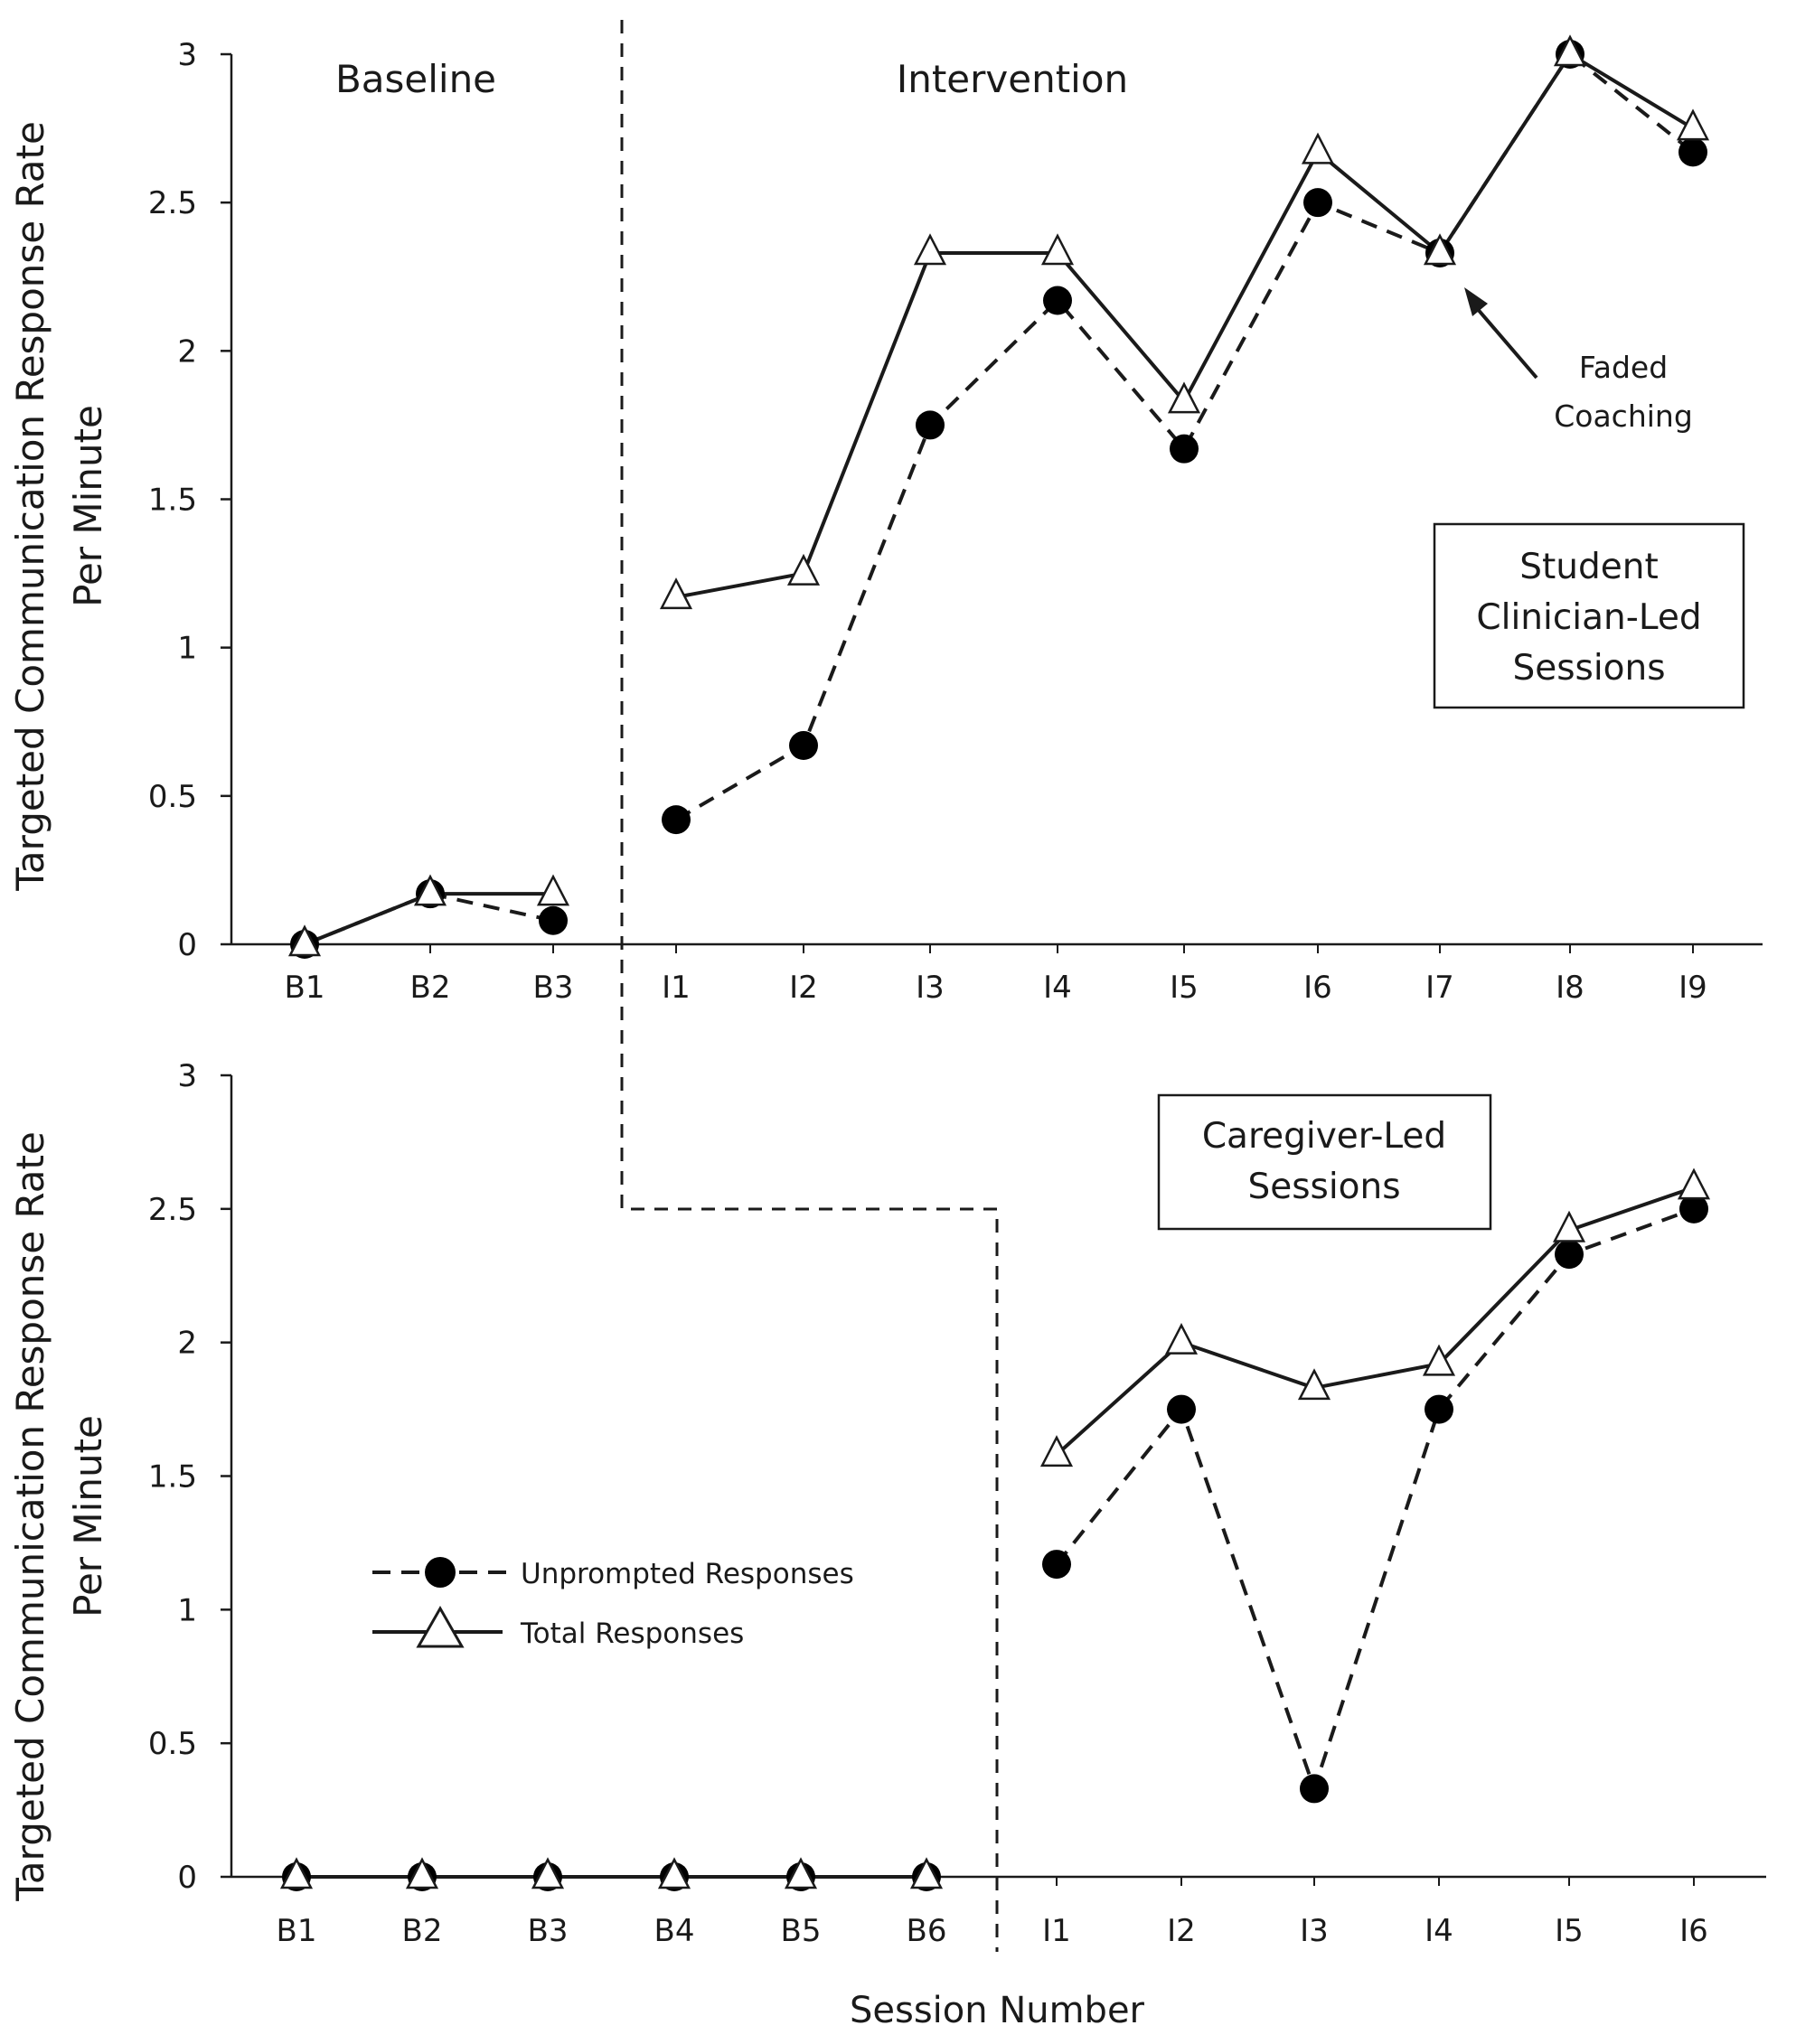  I want to click on bottom-y-axis-label-line2: Per Minute, so click(88, 1516).